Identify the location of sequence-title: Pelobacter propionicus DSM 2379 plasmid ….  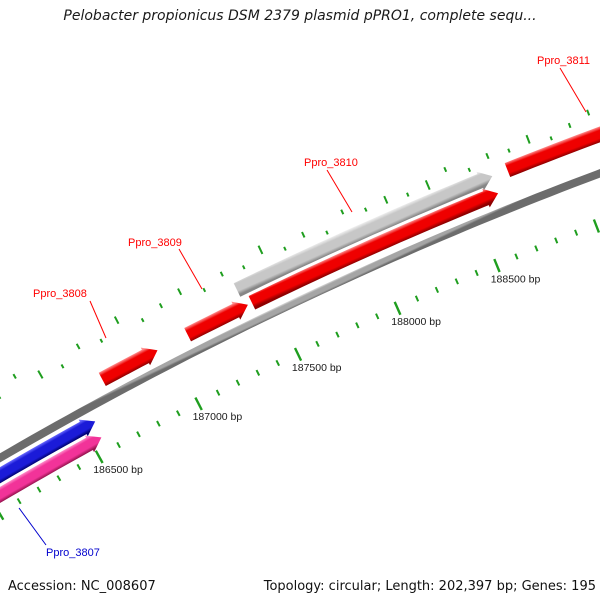
(300, 16).